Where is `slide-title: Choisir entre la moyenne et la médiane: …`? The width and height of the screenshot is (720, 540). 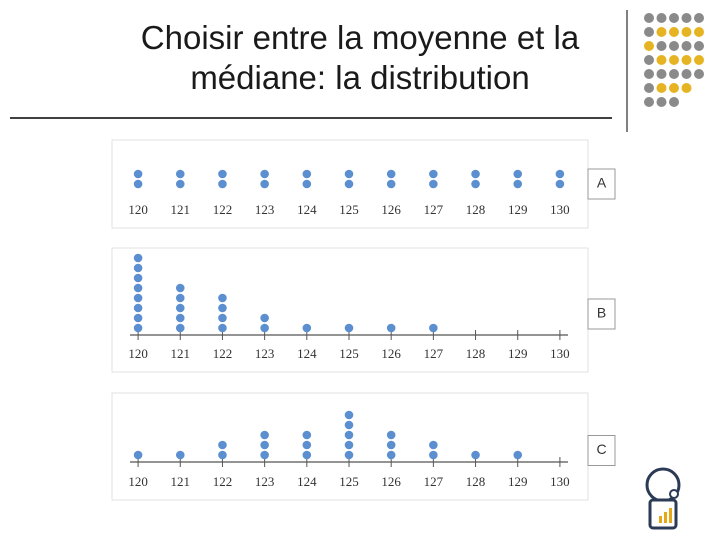
slide-title: Choisir entre la moyenne et la médiane: … is located at coordinates (360, 57).